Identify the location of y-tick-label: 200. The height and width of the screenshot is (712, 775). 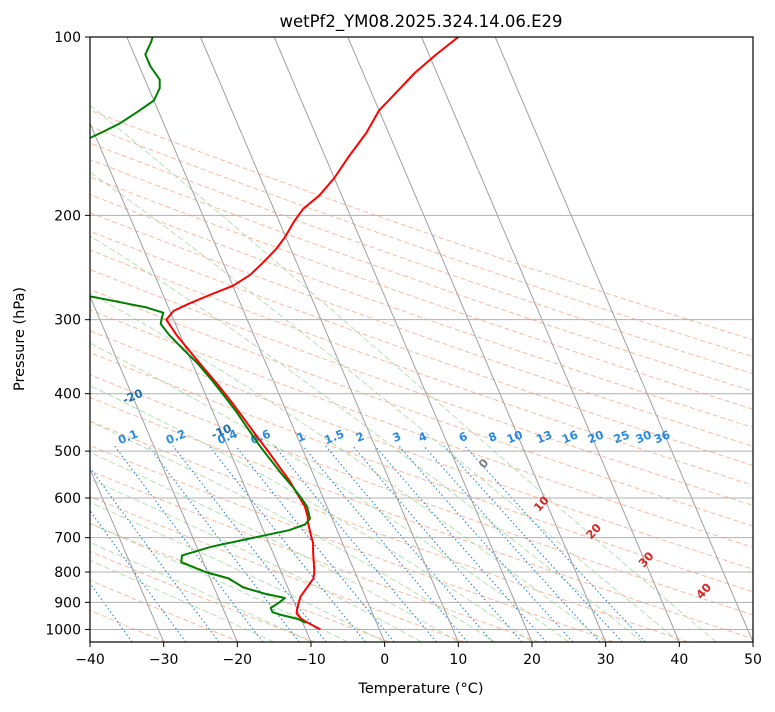
(67, 216).